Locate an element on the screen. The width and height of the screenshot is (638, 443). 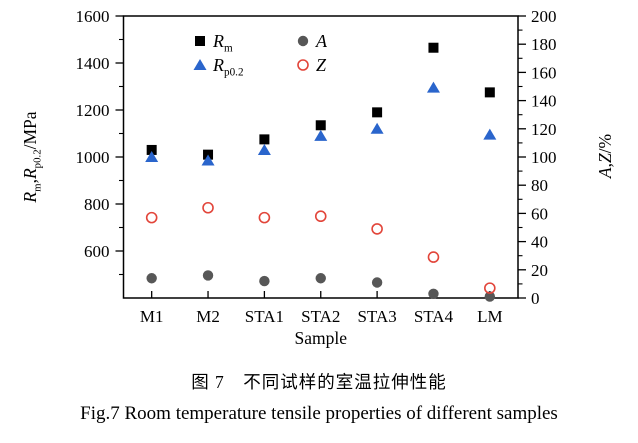
marker-Rm-STA1 is located at coordinates (264, 139).